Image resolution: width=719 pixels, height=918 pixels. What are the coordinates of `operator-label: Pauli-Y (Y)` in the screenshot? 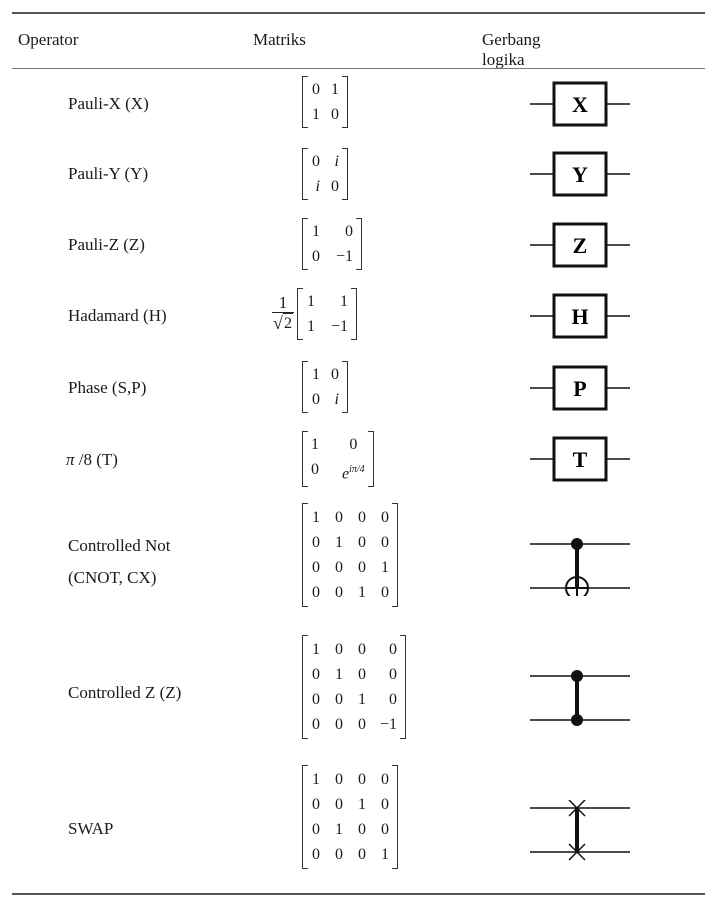 It's located at (108, 173).